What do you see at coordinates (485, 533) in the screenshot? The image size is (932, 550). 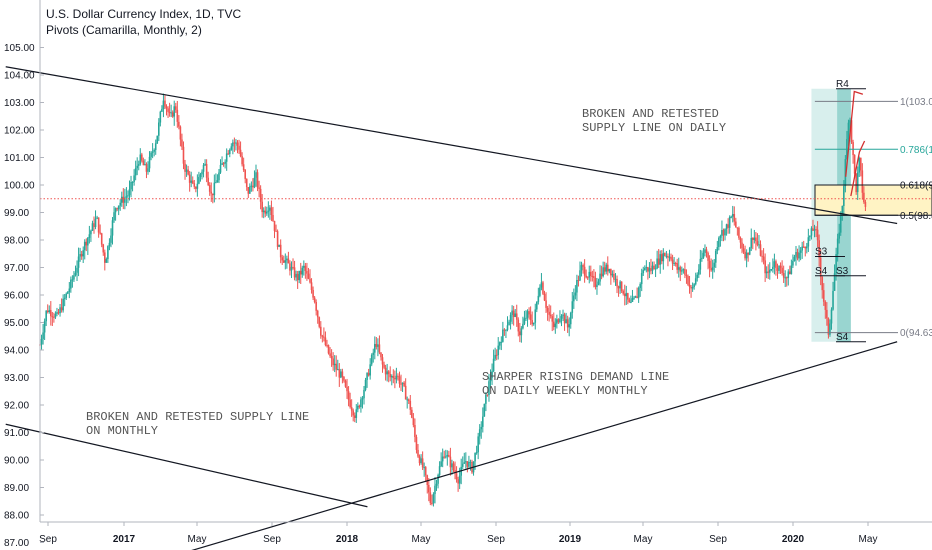 I see `time-axis: Sep 2017 May Sep 2018 May Sep 2019 May Sep 2020 May` at bounding box center [485, 533].